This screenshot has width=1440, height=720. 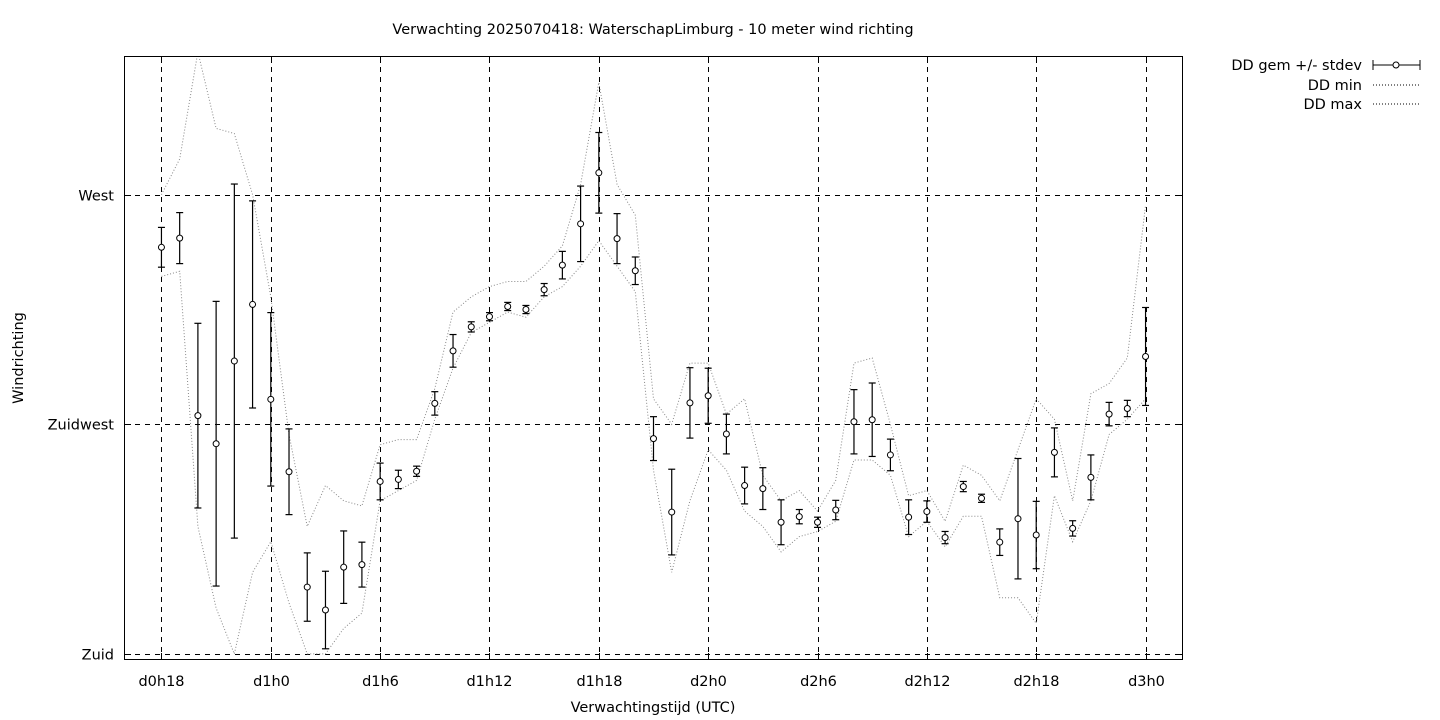 I want to click on x-tick-label: d2h6, so click(x=818, y=682).